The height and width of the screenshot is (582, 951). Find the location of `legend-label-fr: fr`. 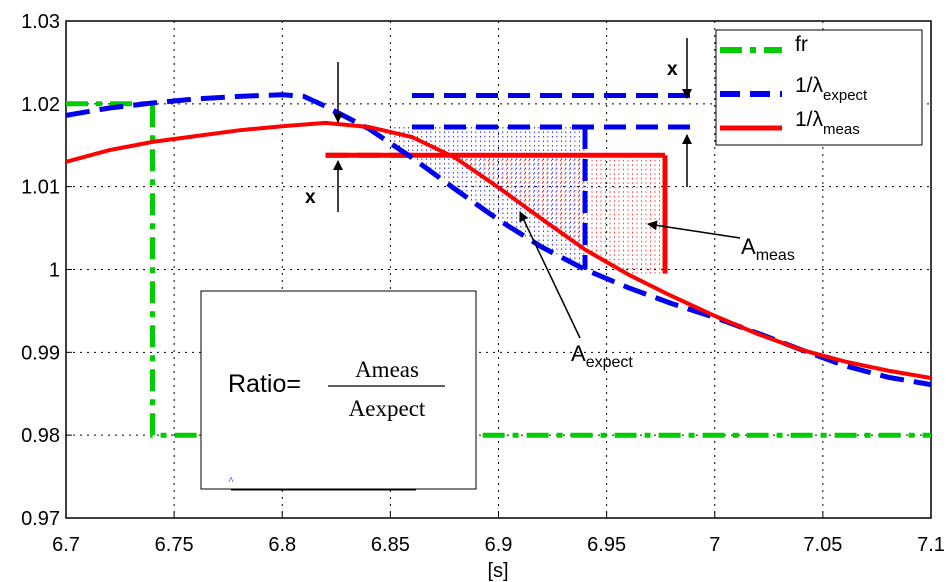

legend-label-fr: fr is located at coordinates (801, 44).